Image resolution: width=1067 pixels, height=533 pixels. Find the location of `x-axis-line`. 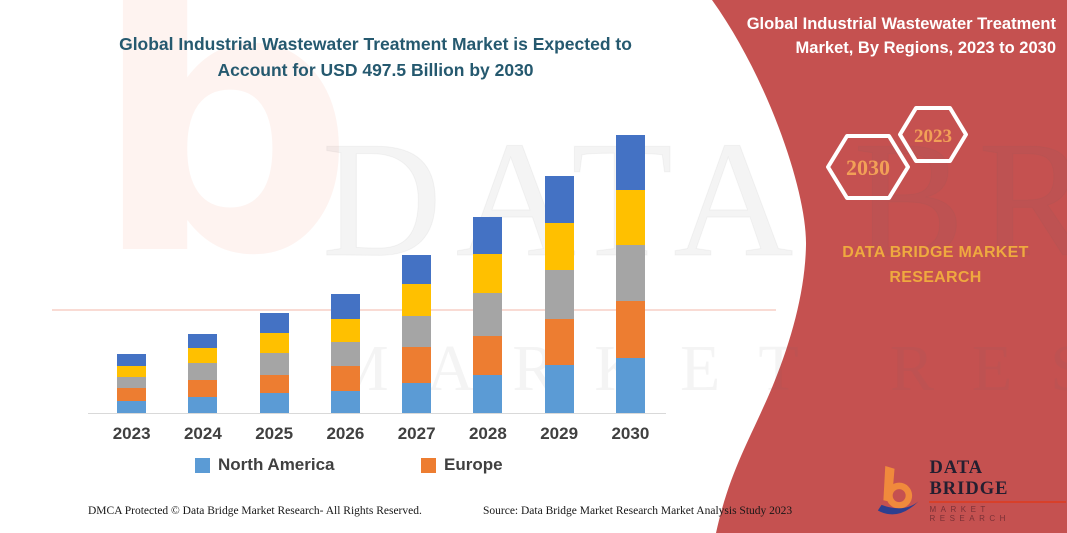

x-axis-line is located at coordinates (377, 413).